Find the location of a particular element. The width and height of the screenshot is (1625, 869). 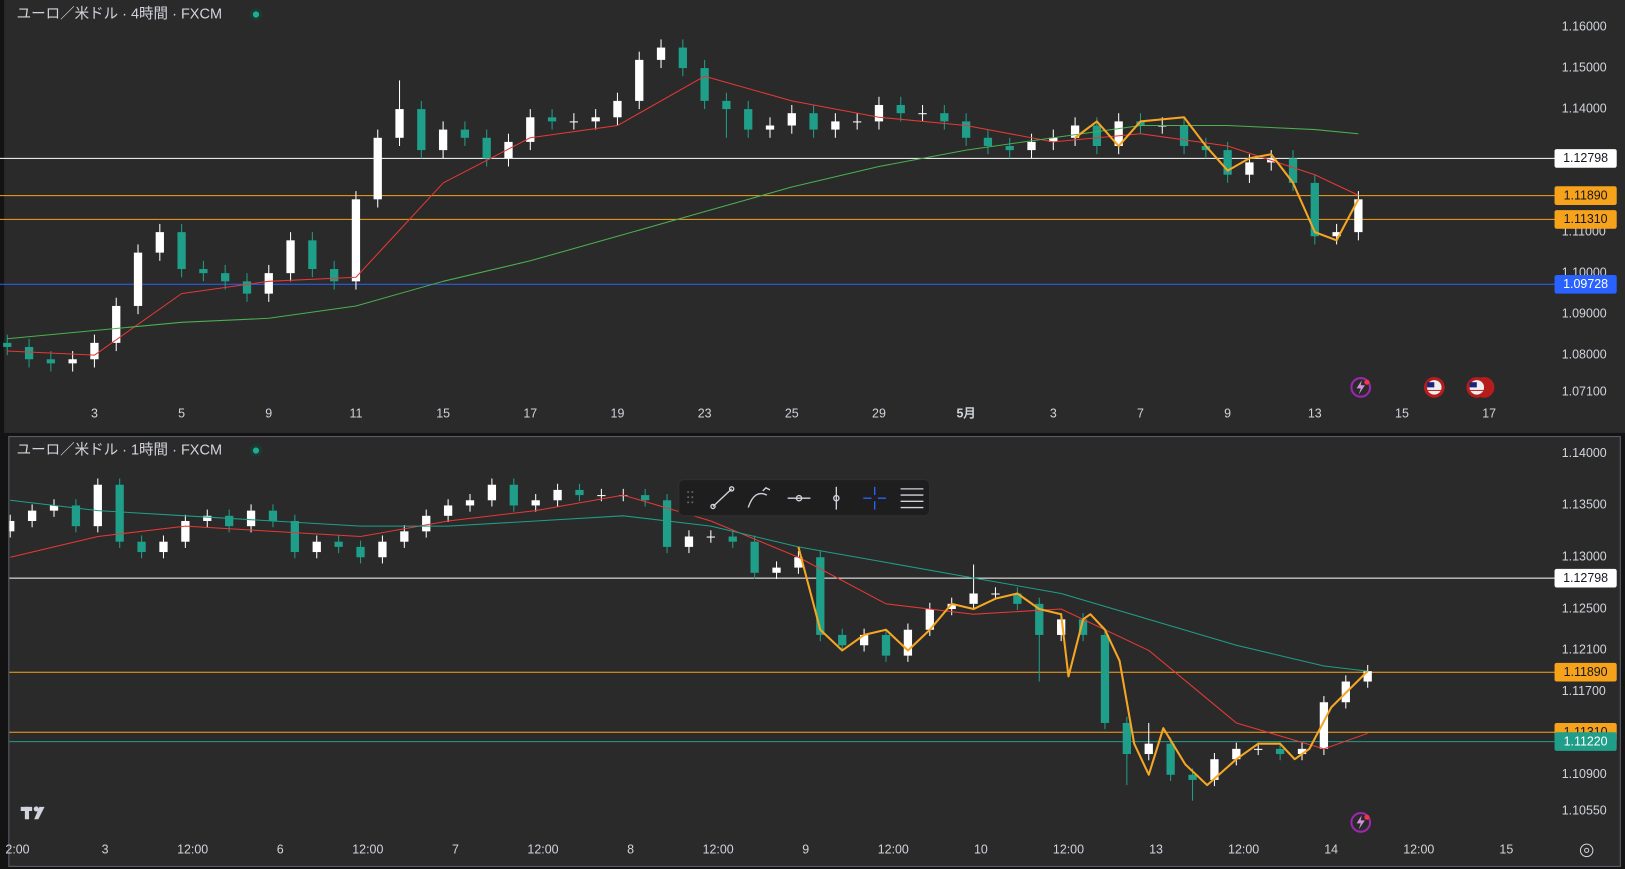

price-label: 1.09728 is located at coordinates (1585, 284).